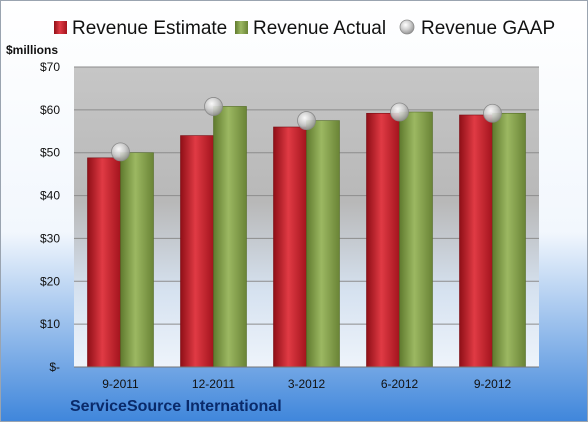  I want to click on legend-swatch-estimate, so click(60, 27).